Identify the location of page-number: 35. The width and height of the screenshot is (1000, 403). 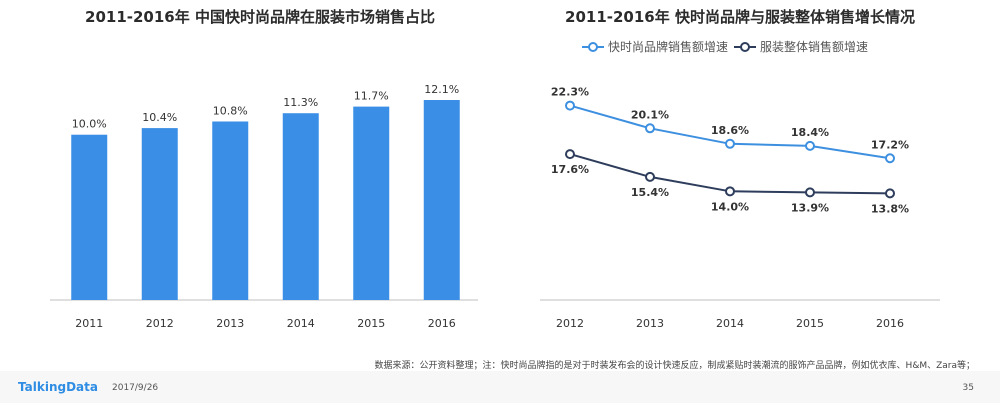
(968, 388).